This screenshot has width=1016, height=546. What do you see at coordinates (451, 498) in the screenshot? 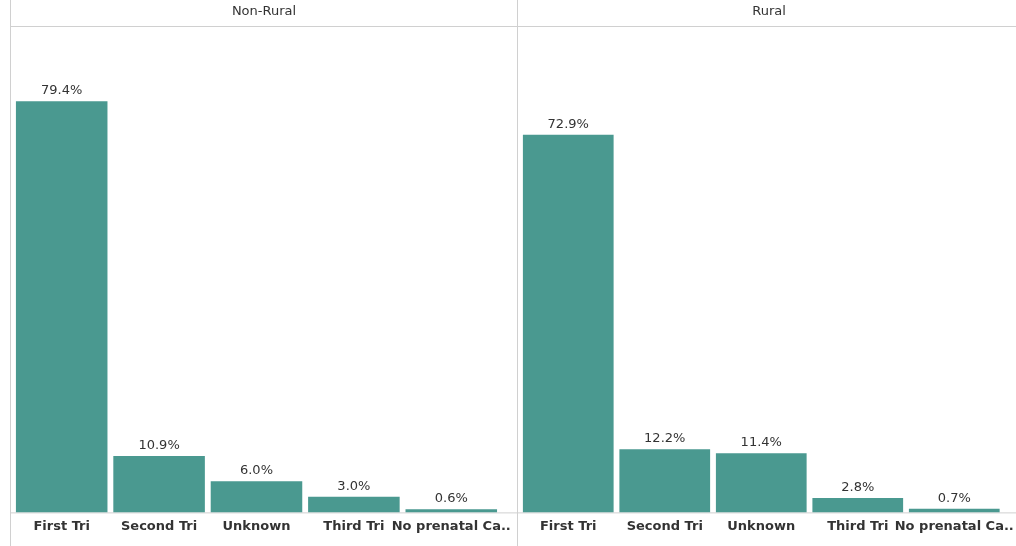
I see `data-label: 0.6%` at bounding box center [451, 498].